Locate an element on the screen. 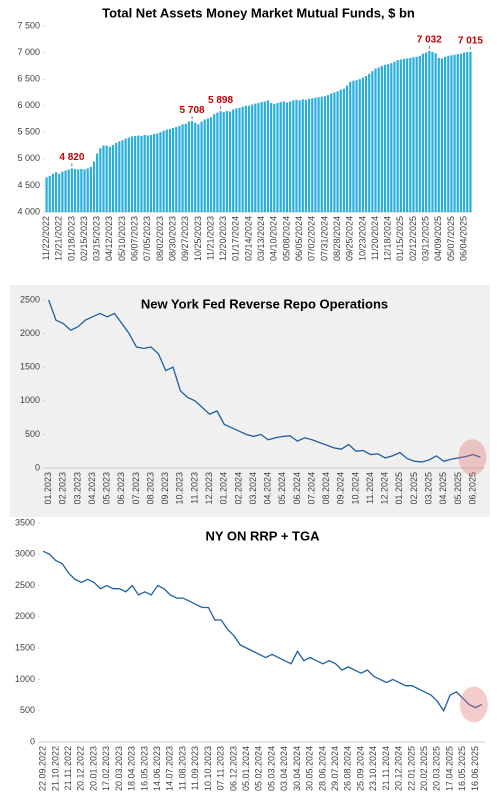 The width and height of the screenshot is (497, 800). x-tick-label: 07.2024 is located at coordinates (311, 488).